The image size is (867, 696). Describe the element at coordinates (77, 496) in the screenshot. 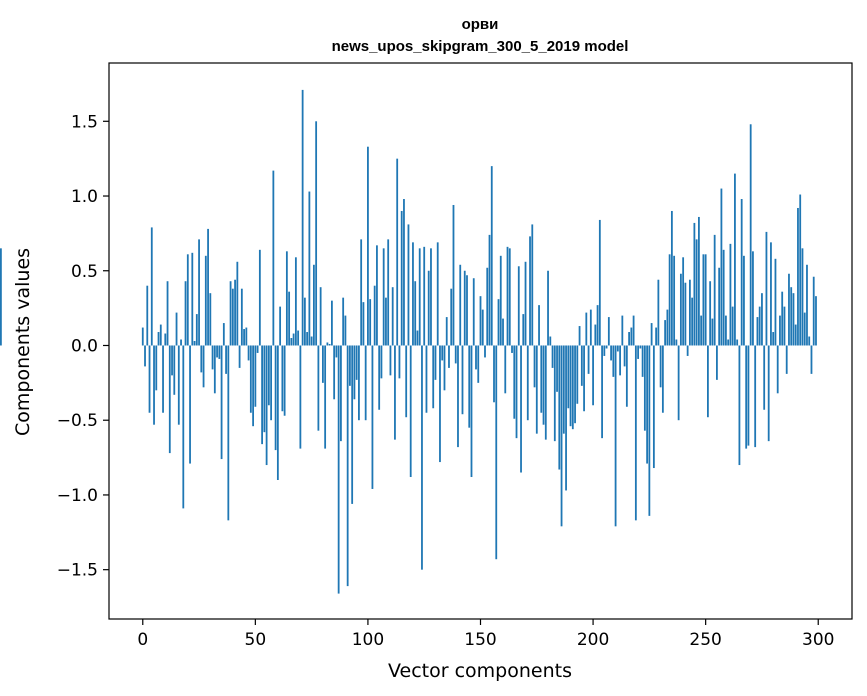

I see `y-tick-label: −1.0` at that location.